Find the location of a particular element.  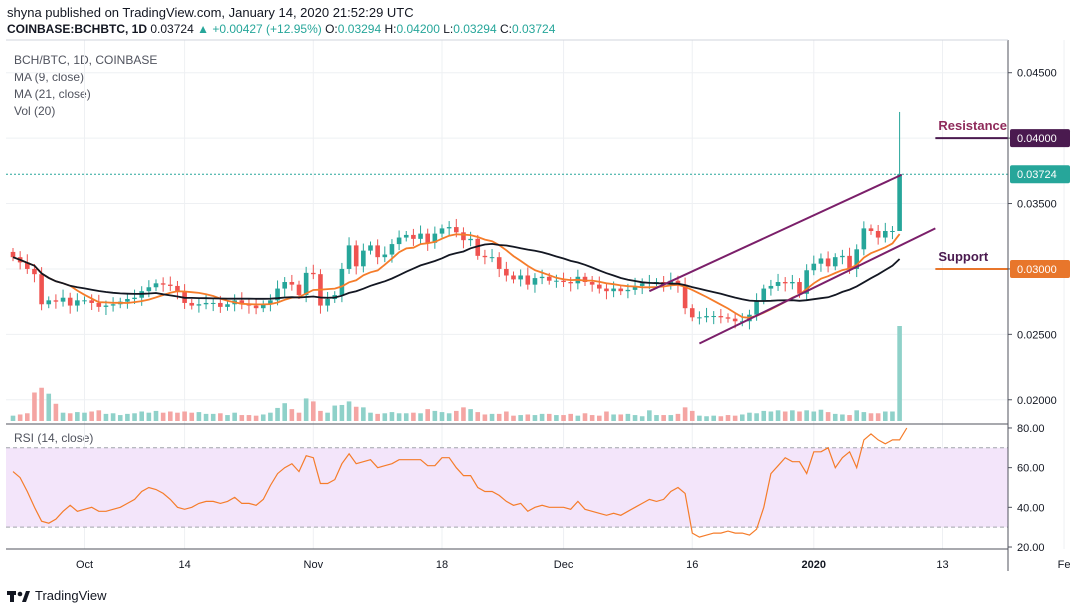

rsi-y-tick-label: 60.00 is located at coordinates (1031, 469).